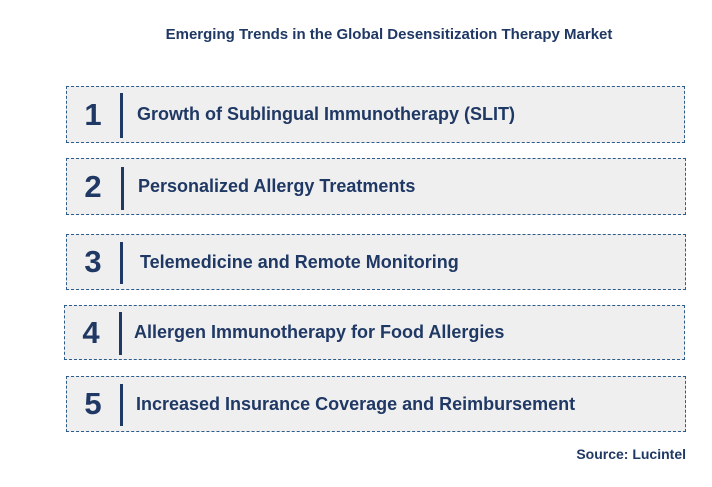  Describe the element at coordinates (93, 186) in the screenshot. I see `trend-number: 2` at that location.